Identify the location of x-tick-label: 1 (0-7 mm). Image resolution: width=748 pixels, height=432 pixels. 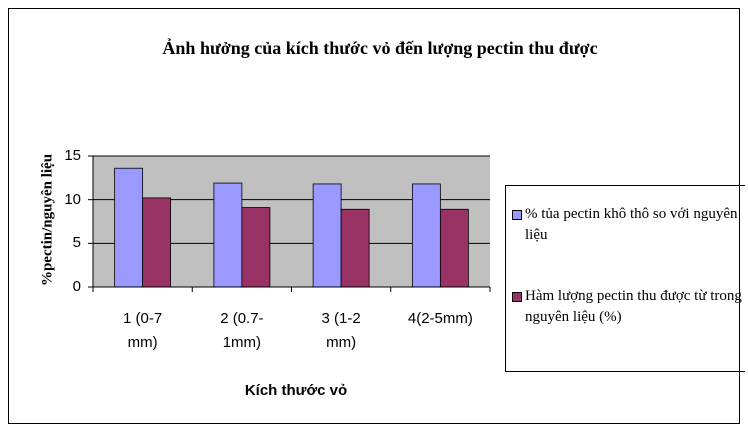
(143, 330).